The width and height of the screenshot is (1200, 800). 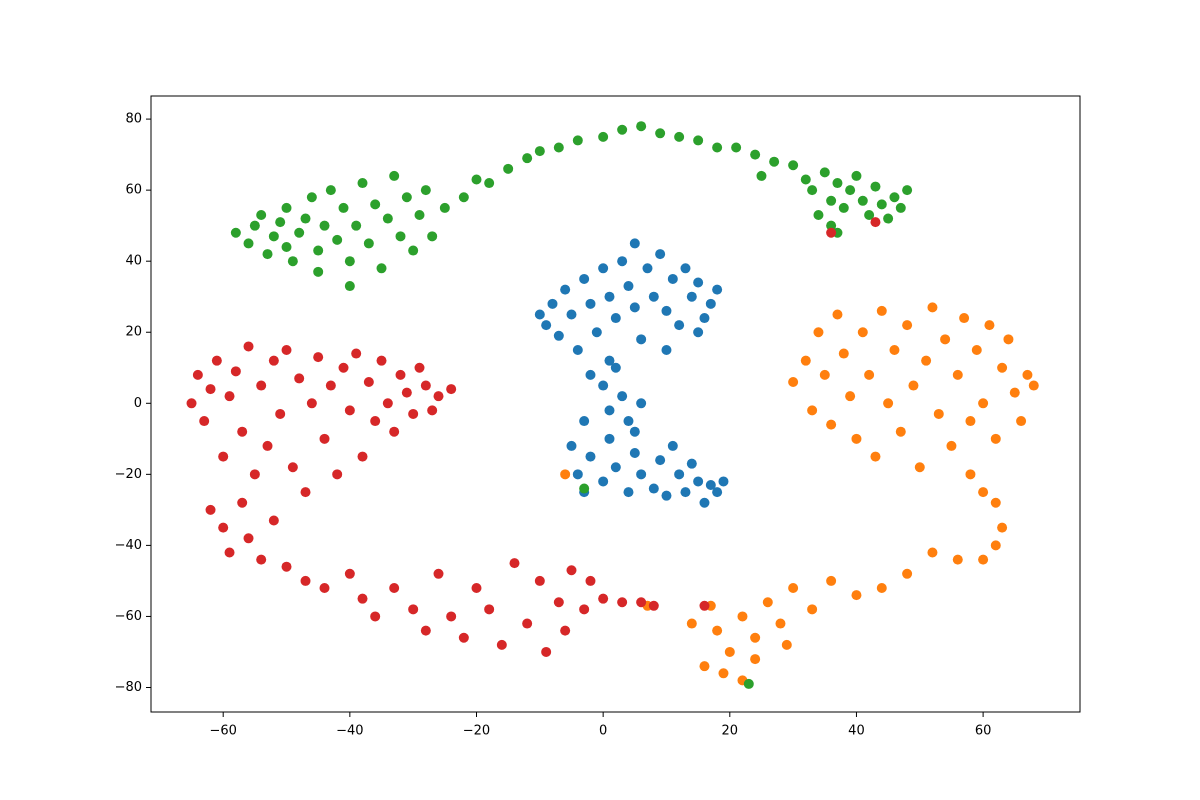 I want to click on y-tick-label: 20, so click(x=133, y=332).